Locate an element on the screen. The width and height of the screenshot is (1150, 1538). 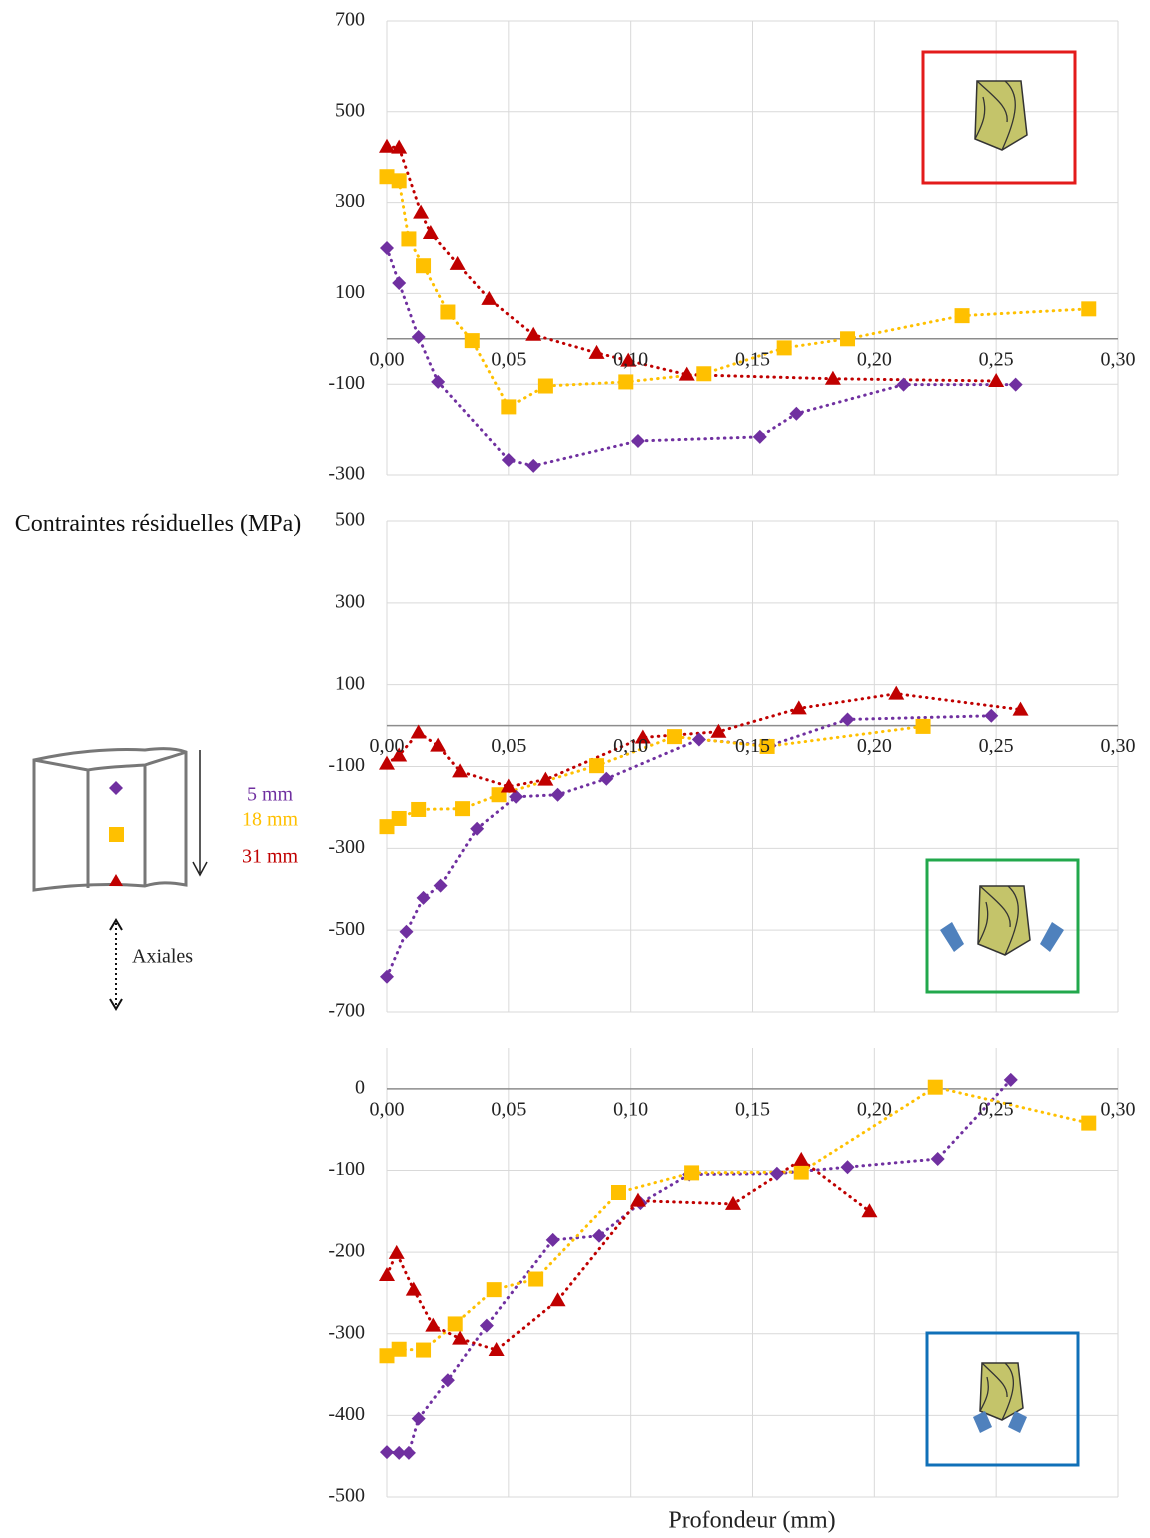
y-tick-label: 500 is located at coordinates (350, 520).